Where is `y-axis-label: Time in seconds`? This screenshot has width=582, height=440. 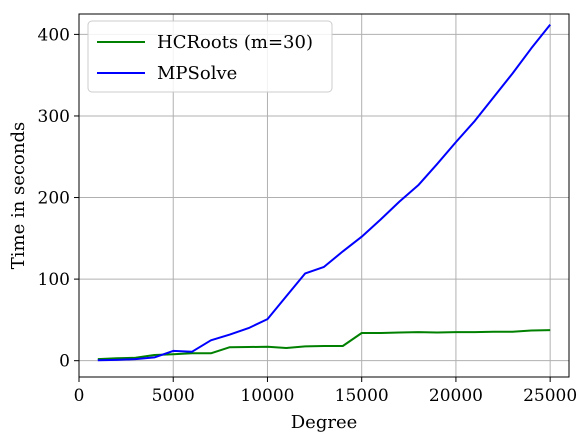 y-axis-label: Time in seconds is located at coordinates (18, 195).